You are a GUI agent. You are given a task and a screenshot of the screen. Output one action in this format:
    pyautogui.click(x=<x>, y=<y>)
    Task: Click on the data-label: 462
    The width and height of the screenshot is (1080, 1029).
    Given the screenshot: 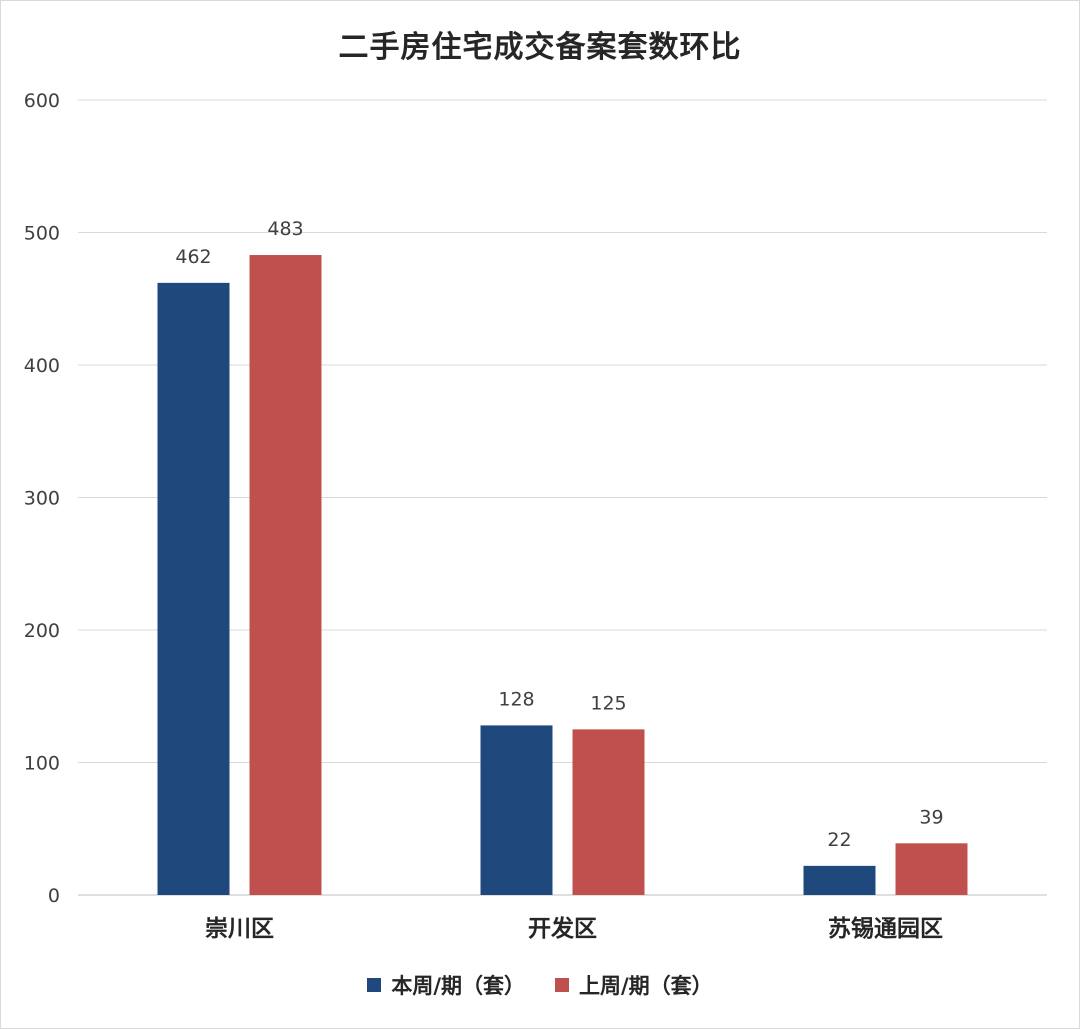 What is the action you would take?
    pyautogui.click(x=193, y=257)
    